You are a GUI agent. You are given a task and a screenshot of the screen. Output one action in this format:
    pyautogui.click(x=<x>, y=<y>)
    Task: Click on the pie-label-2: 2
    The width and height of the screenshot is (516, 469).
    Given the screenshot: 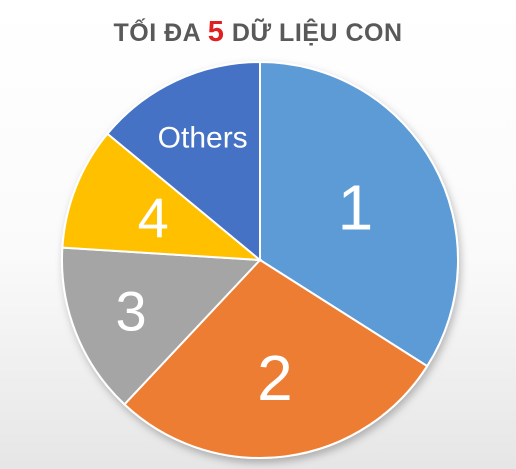 What is the action you would take?
    pyautogui.click(x=275, y=378)
    